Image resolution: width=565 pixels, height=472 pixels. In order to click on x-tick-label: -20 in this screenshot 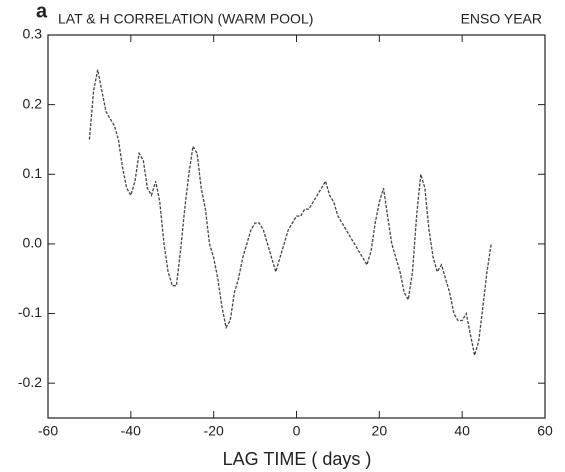, I will do `click(214, 431)`.